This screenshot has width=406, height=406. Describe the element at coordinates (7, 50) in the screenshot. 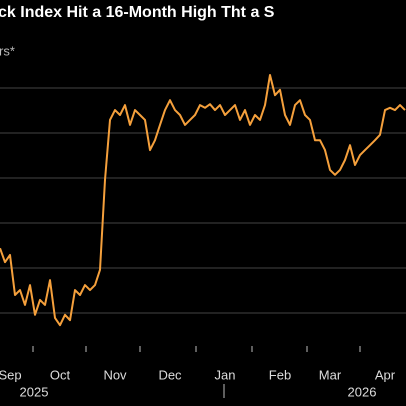

I see `chart-subtitle: rs*` at that location.